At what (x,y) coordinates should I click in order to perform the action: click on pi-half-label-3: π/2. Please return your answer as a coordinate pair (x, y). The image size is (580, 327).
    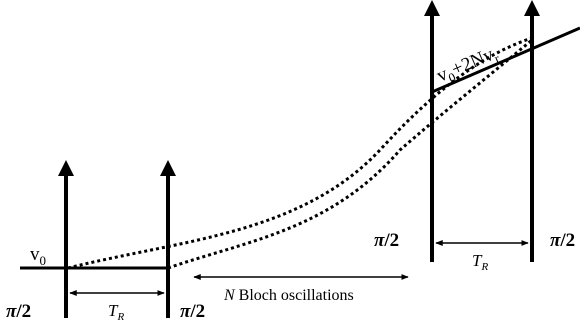
    Looking at the image, I should click on (386, 240).